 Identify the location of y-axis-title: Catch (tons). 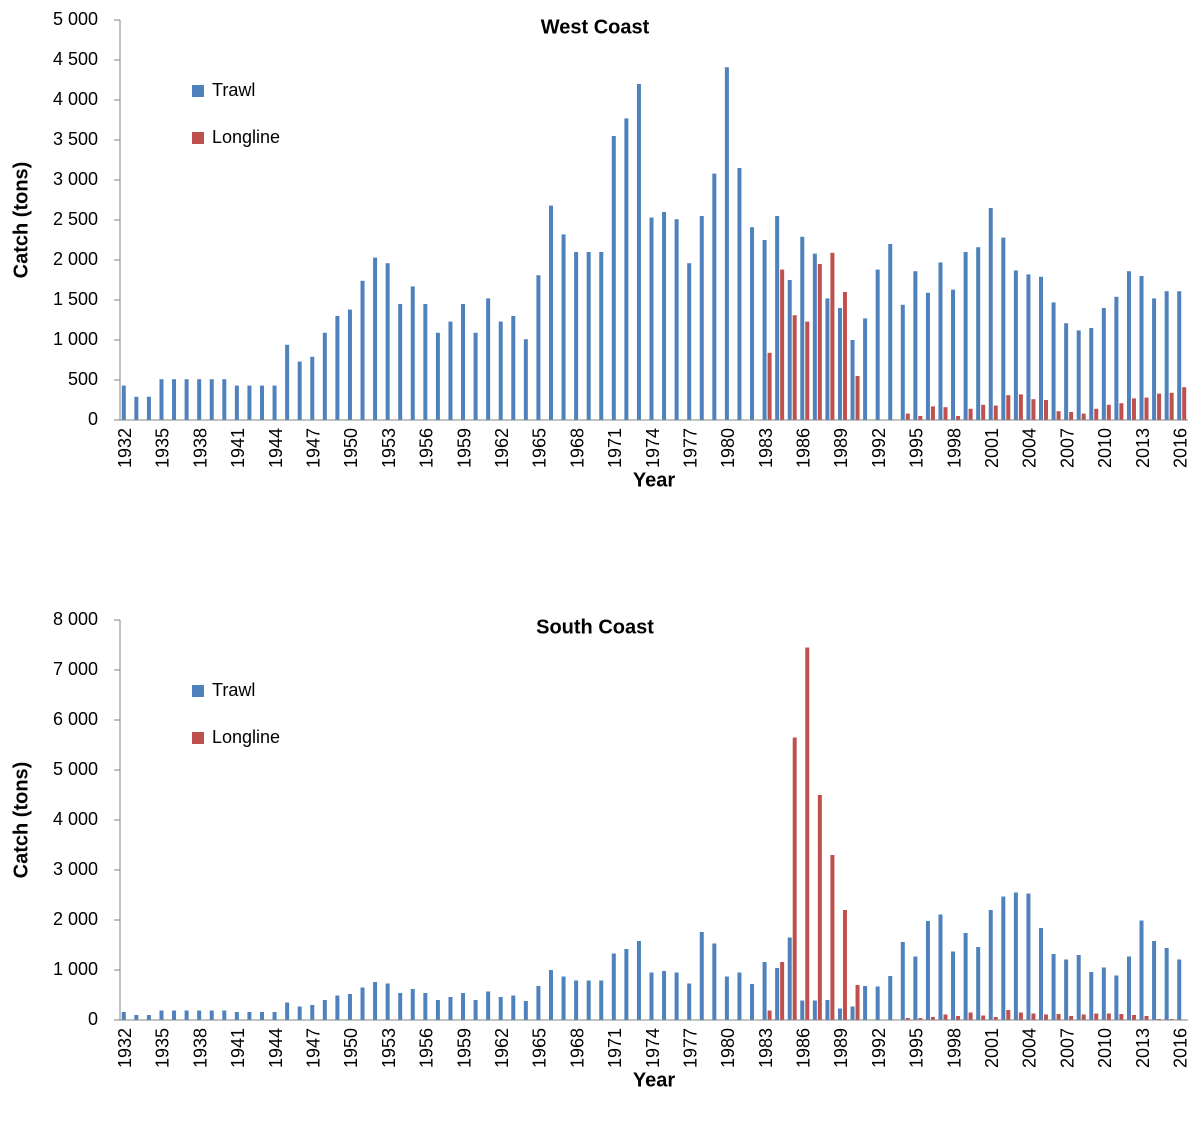
(21, 220).